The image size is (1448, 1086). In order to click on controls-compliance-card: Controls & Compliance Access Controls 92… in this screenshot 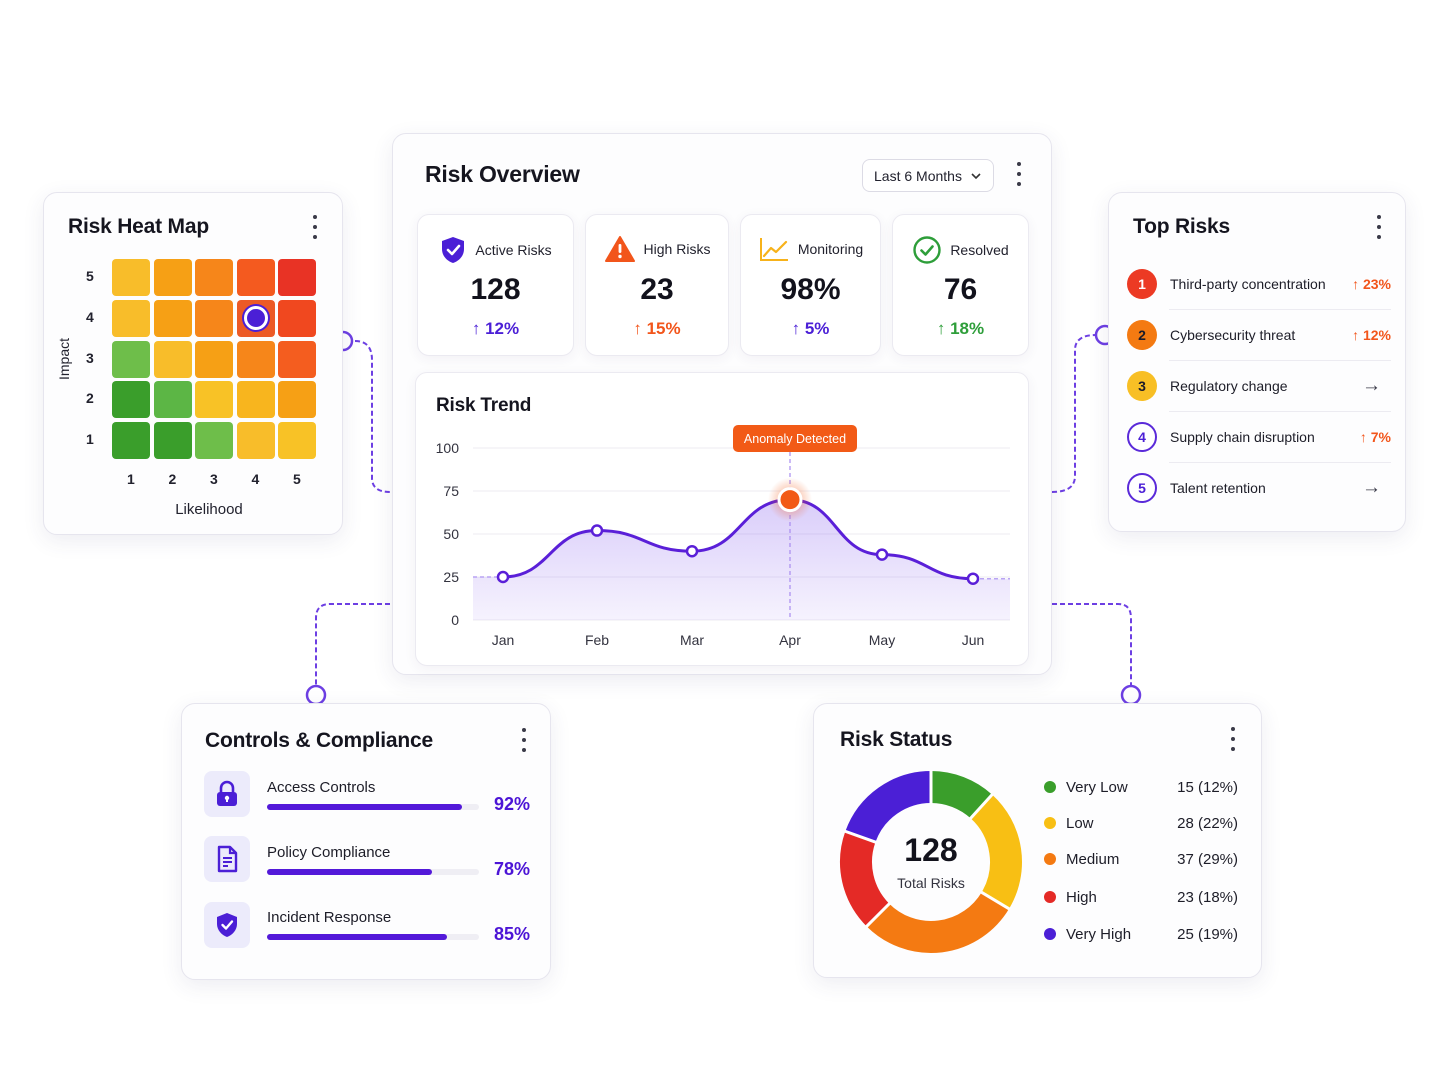, I will do `click(366, 841)`.